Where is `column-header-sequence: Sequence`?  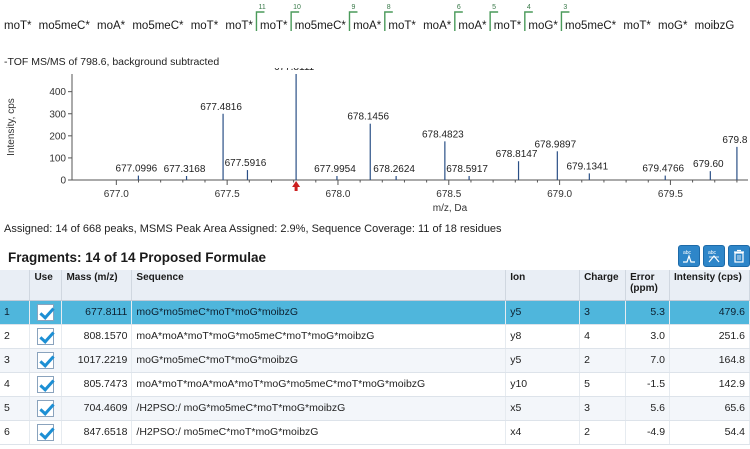 column-header-sequence: Sequence is located at coordinates (319, 285).